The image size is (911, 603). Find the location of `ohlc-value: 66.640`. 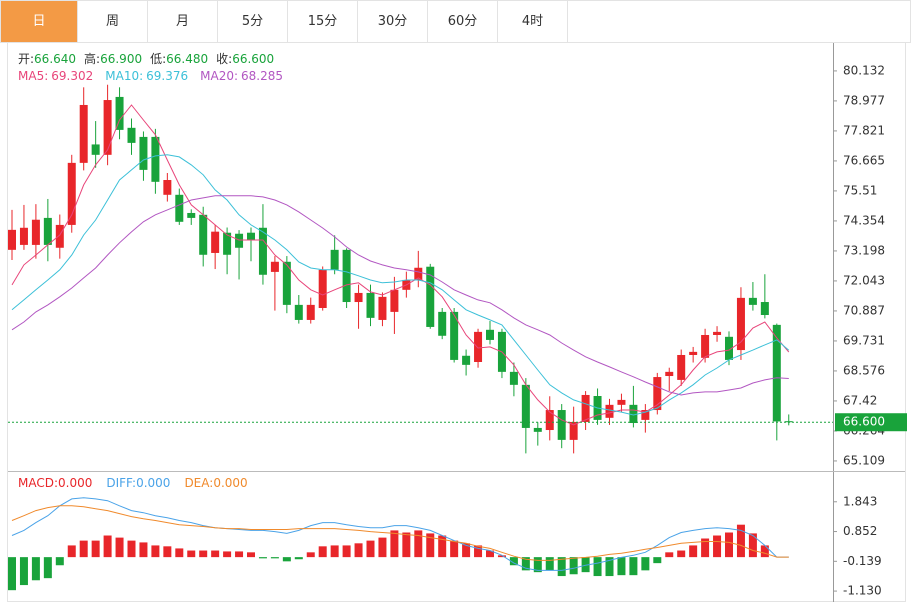

ohlc-value: 66.640 is located at coordinates (55, 59).